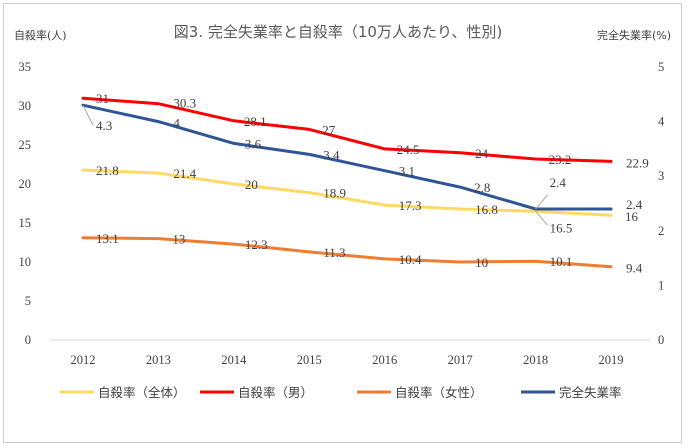  Describe the element at coordinates (561, 261) in the screenshot. I see `data-label: 10.1` at that location.